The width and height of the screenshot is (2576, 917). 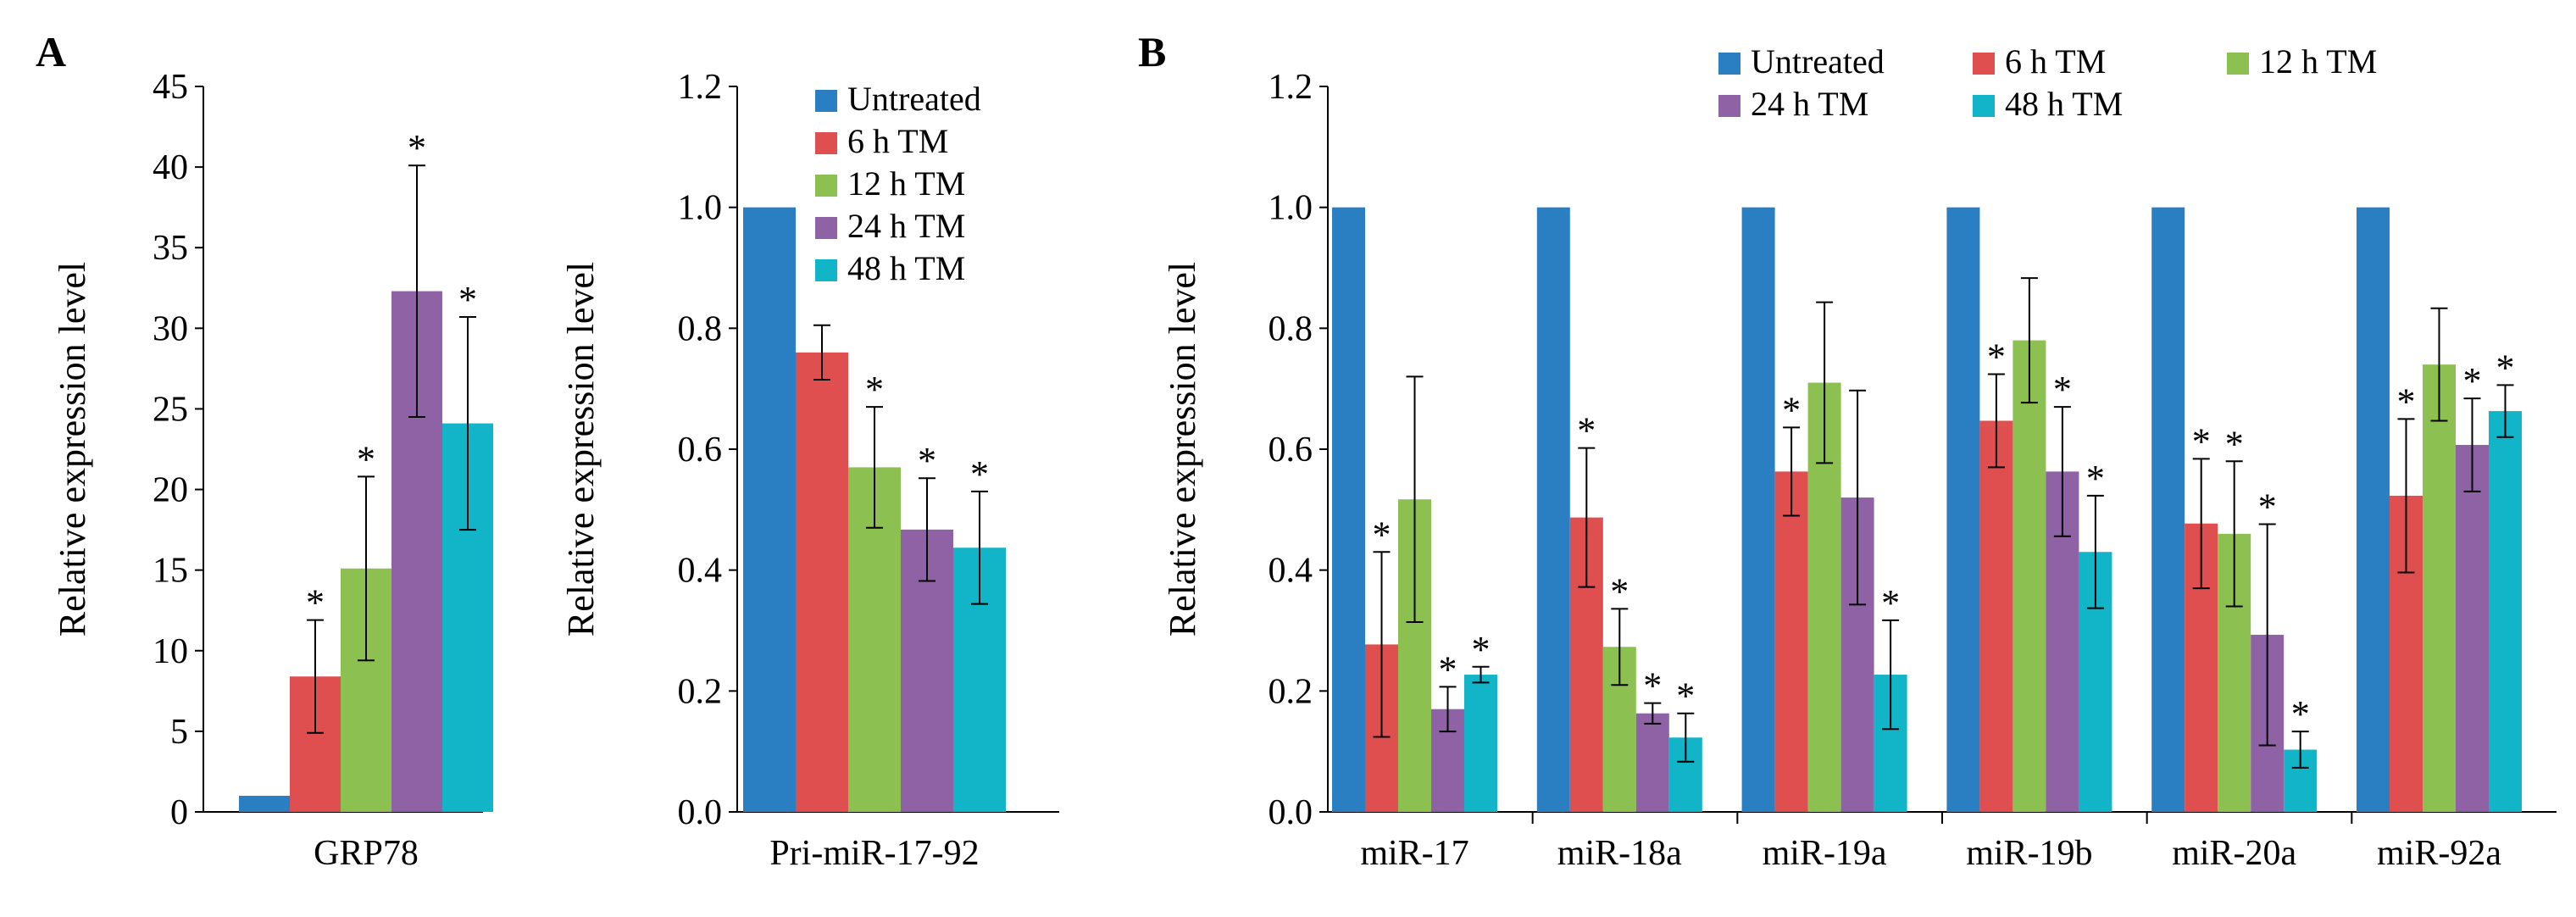 I want to click on y-tick-label: 30, so click(x=170, y=328).